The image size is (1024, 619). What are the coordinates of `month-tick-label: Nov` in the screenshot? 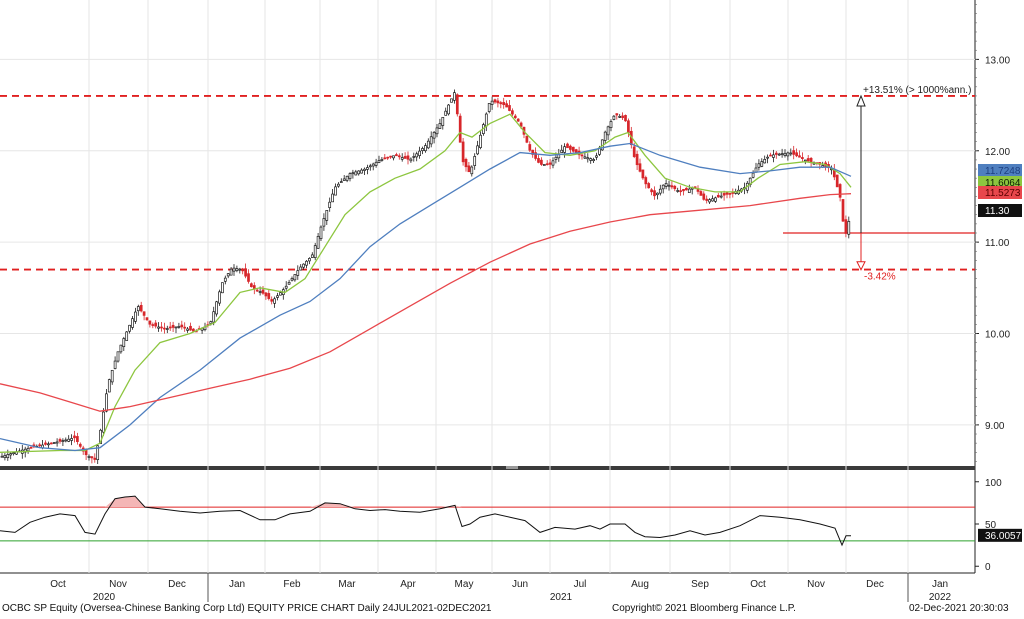 It's located at (816, 584).